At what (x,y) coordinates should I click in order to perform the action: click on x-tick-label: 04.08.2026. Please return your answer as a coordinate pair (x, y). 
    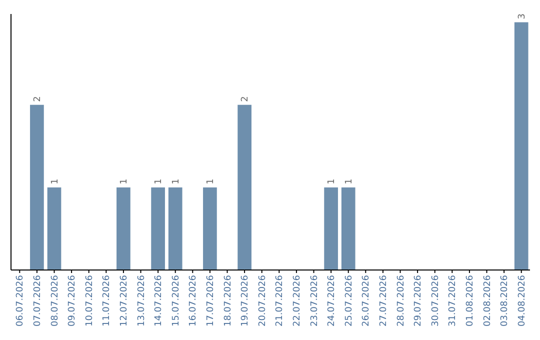
    Looking at the image, I should click on (522, 300).